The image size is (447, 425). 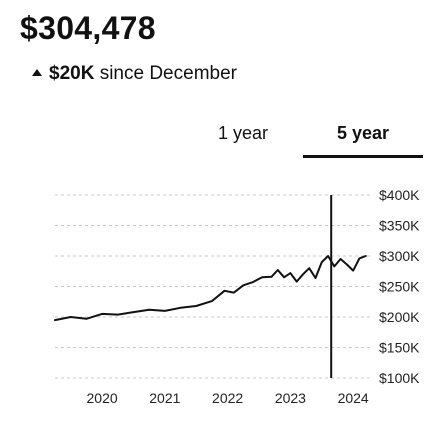 What do you see at coordinates (399, 348) in the screenshot?
I see `y-tick-label: $150K` at bounding box center [399, 348].